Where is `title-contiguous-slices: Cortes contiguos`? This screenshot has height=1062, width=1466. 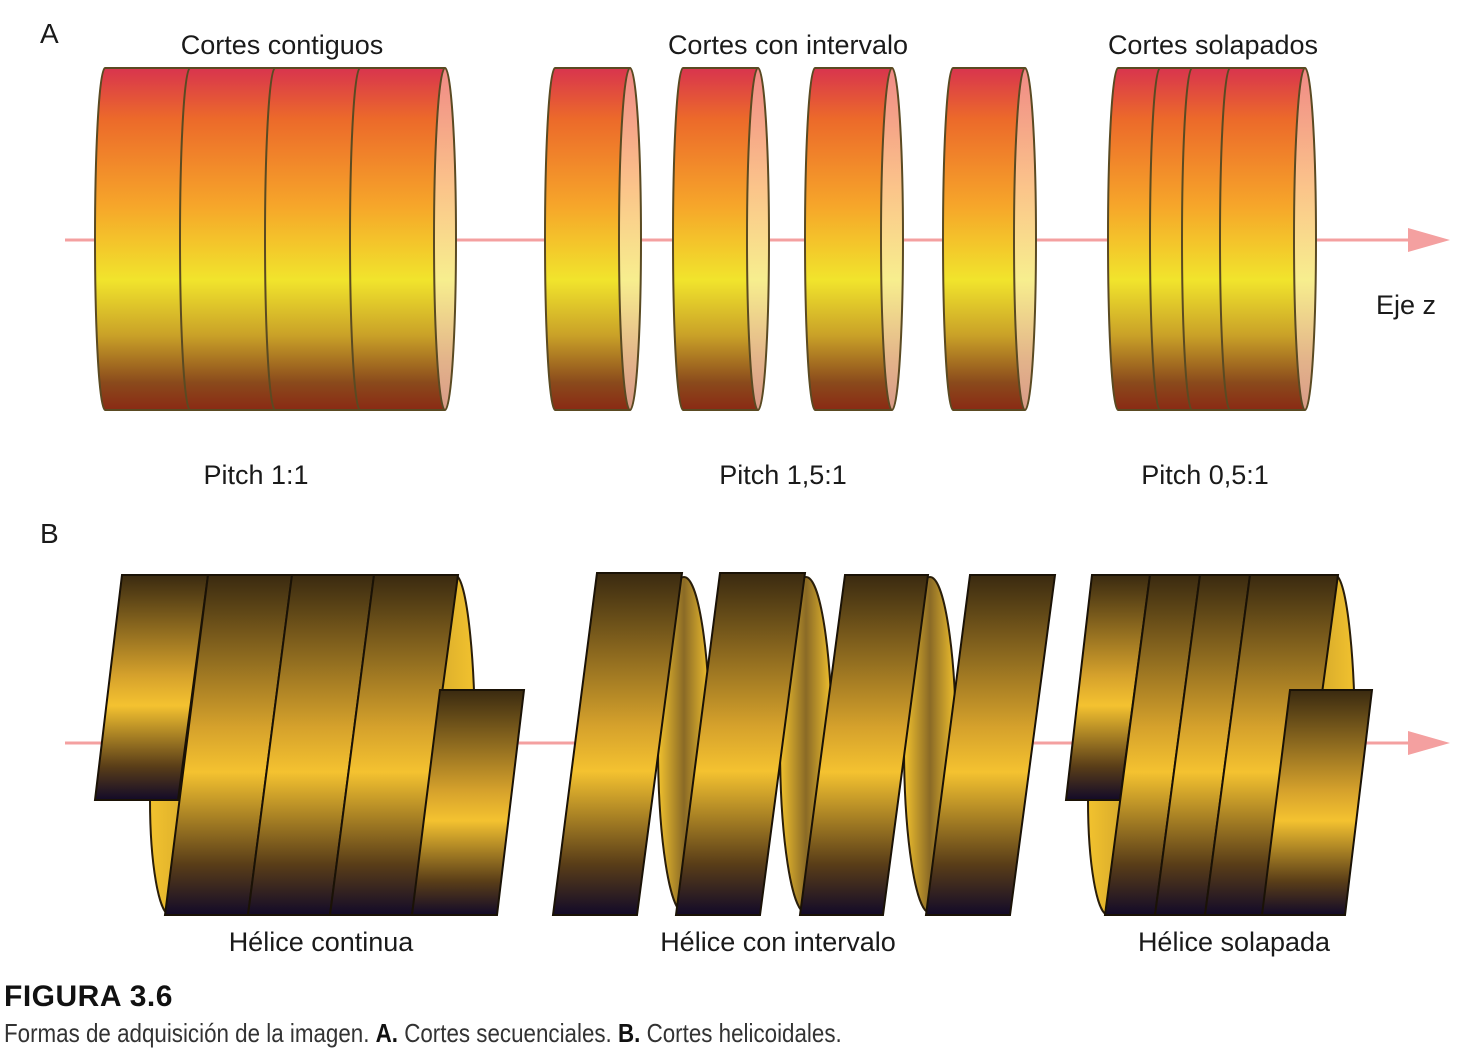
title-contiguous-slices: Cortes contiguos is located at coordinates (282, 45).